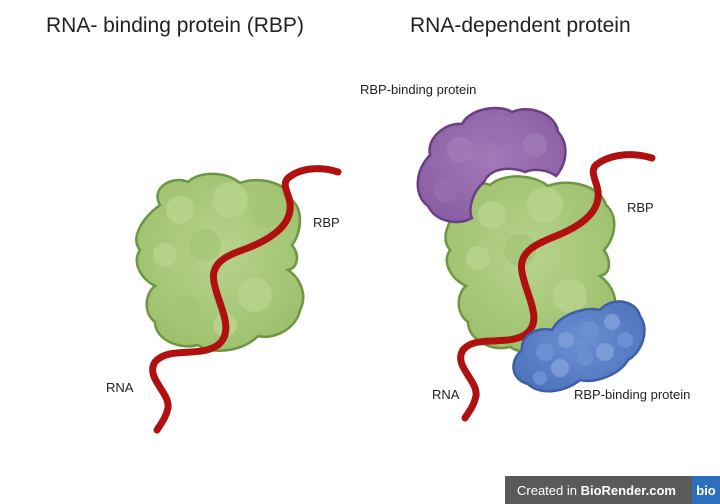 This screenshot has width=720, height=504. What do you see at coordinates (706, 490) in the screenshot?
I see `biorender-logo-icon: bio` at bounding box center [706, 490].